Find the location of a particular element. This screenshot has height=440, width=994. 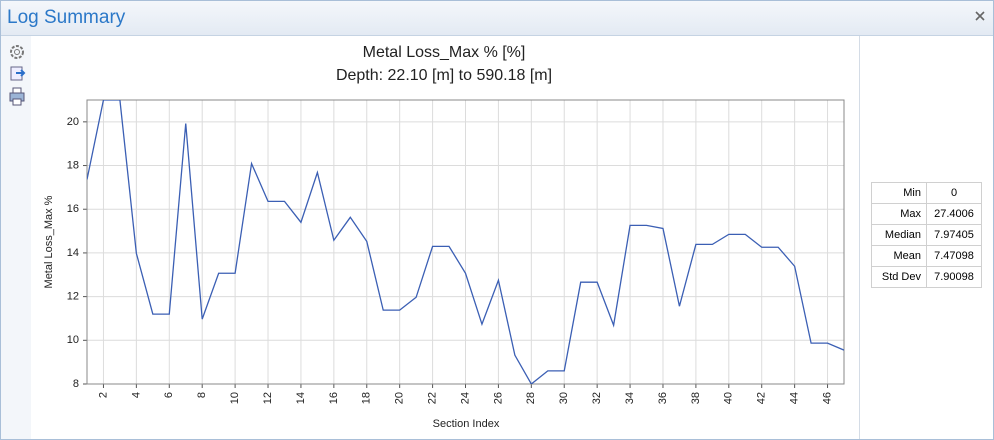

toolbar is located at coordinates (17, 75).